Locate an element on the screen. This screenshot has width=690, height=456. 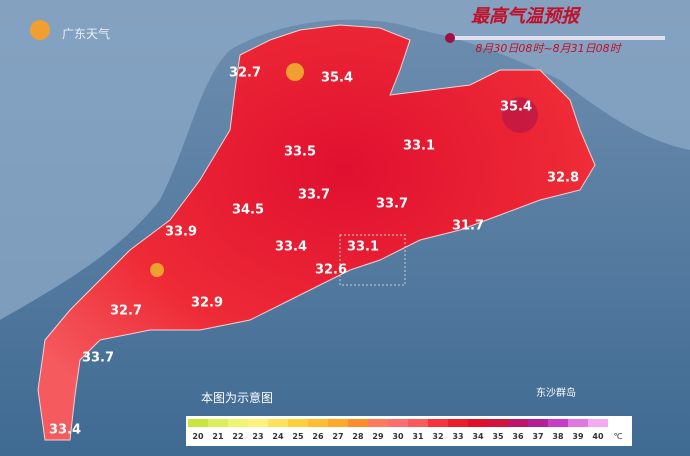
legend-label: 29 is located at coordinates (378, 436).